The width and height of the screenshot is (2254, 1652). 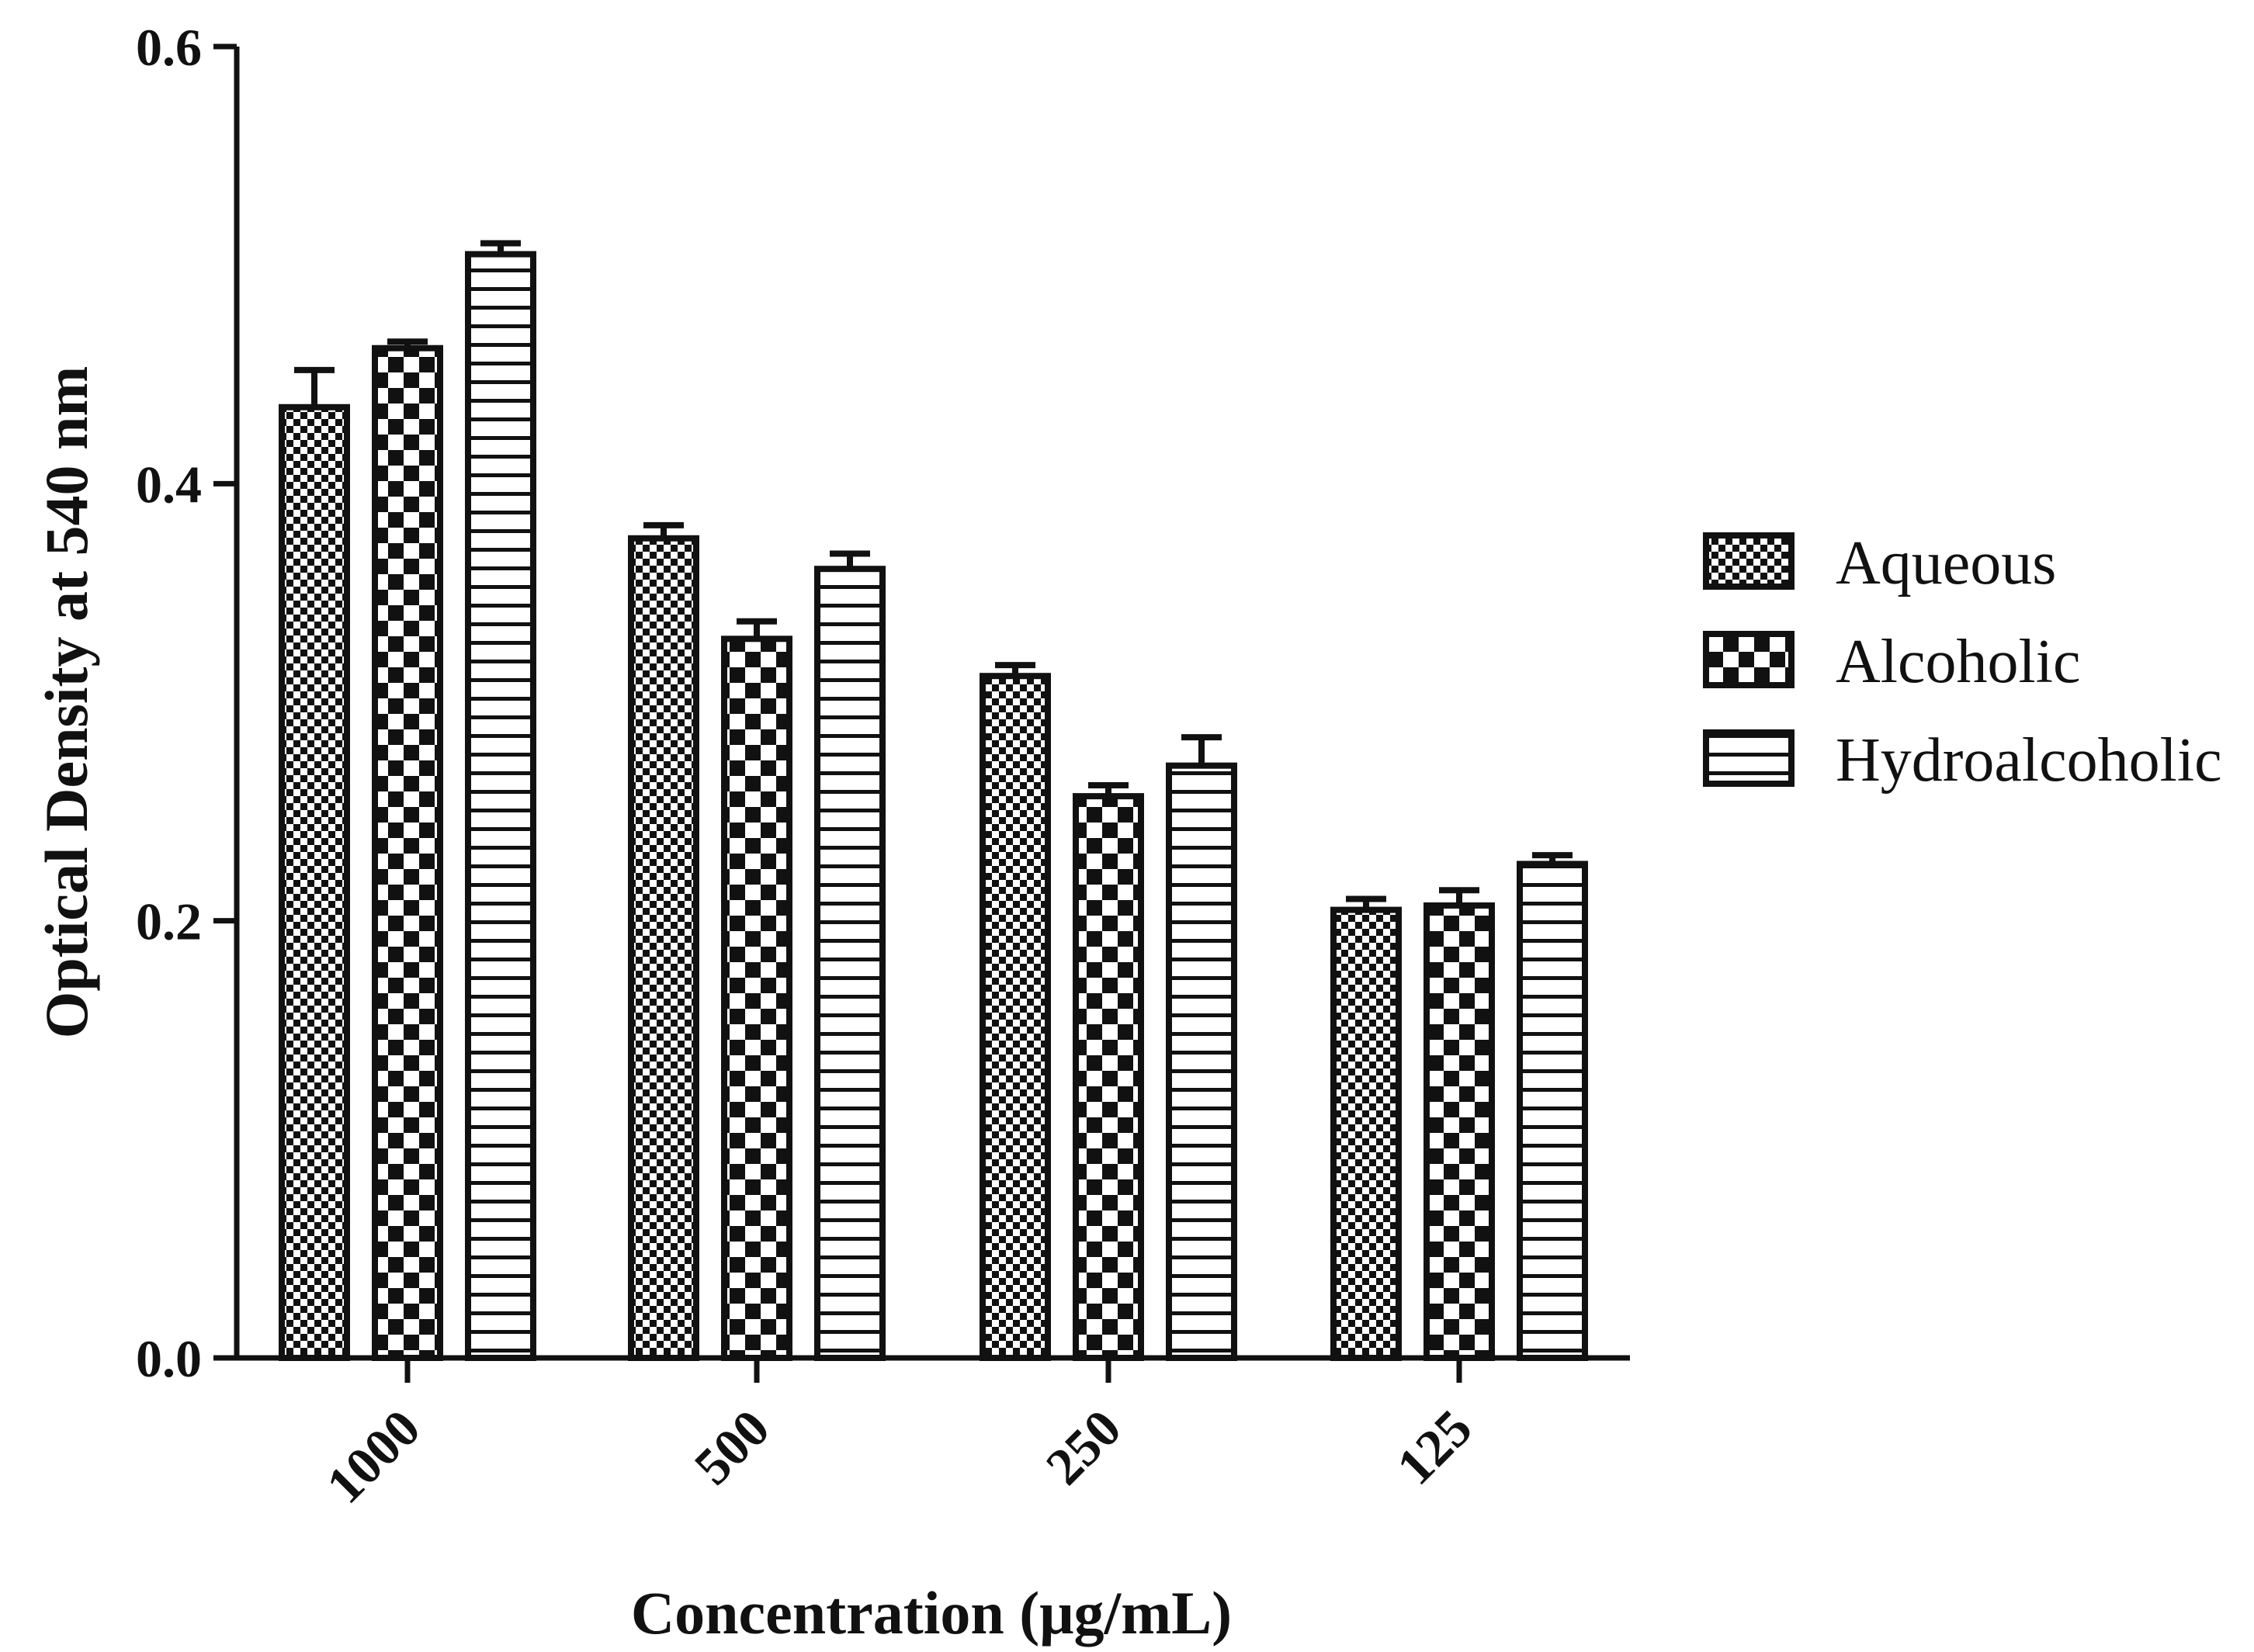 I want to click on legend-swatch-hydroalcoholic, so click(x=1749, y=758).